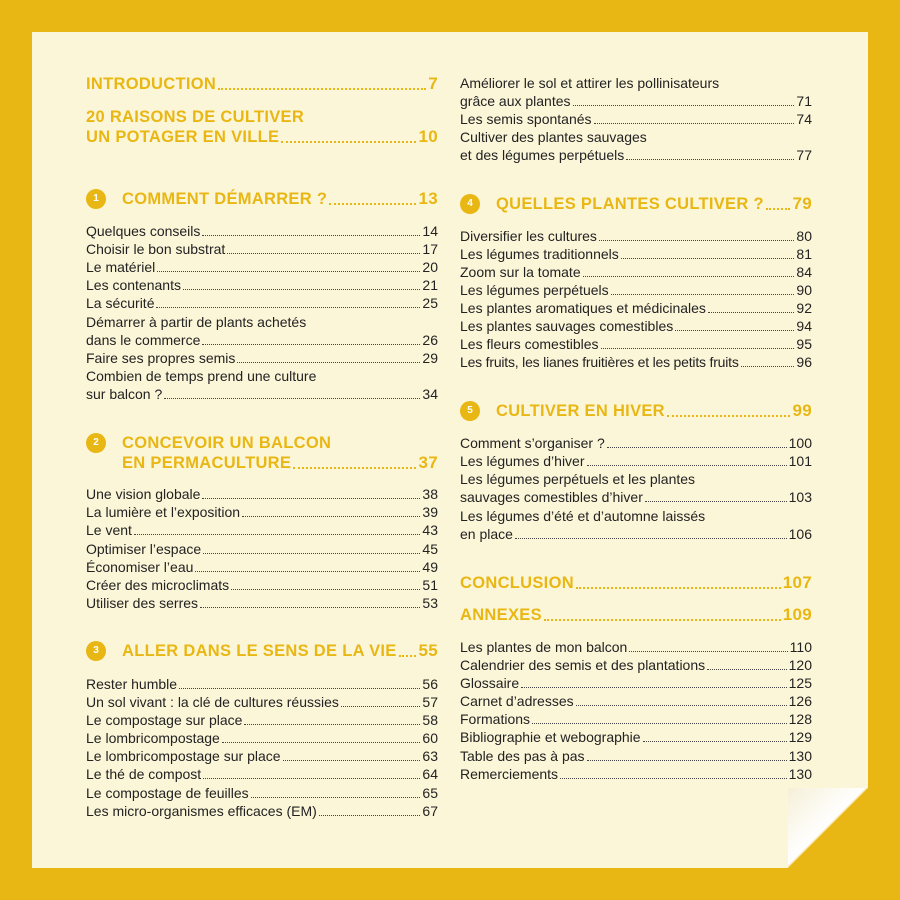 This screenshot has height=900, width=900. Describe the element at coordinates (280, 199) in the screenshot. I see `chapter-heading: COMMENT DÉMARRER ? 13` at that location.